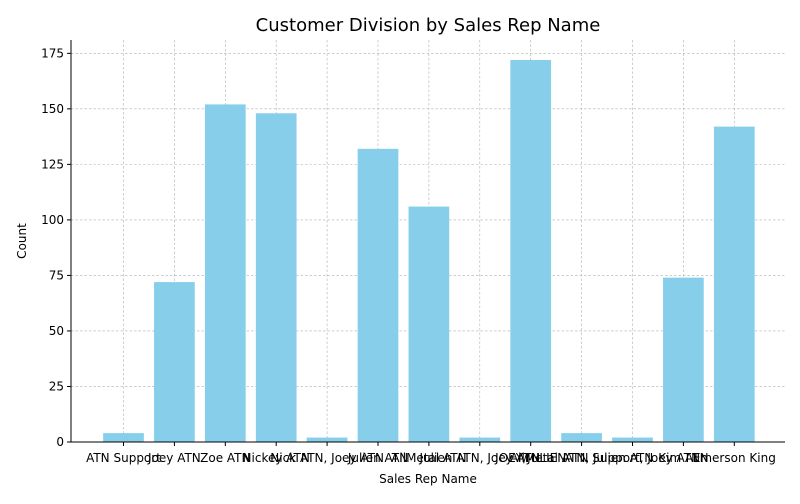 This screenshot has height=504, width=800. Describe the element at coordinates (52, 164) in the screenshot. I see `y-tick-label: 125` at that location.